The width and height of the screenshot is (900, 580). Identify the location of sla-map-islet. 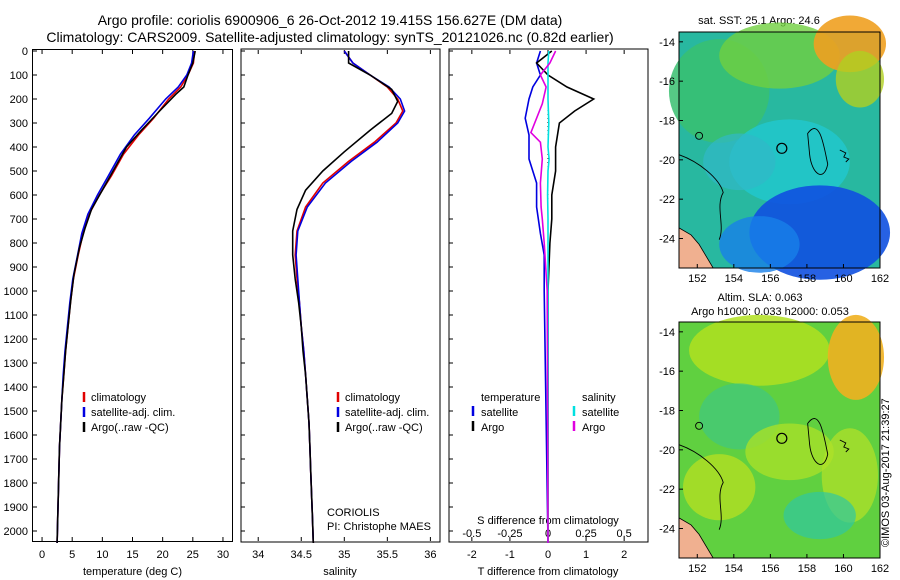
(699, 425).